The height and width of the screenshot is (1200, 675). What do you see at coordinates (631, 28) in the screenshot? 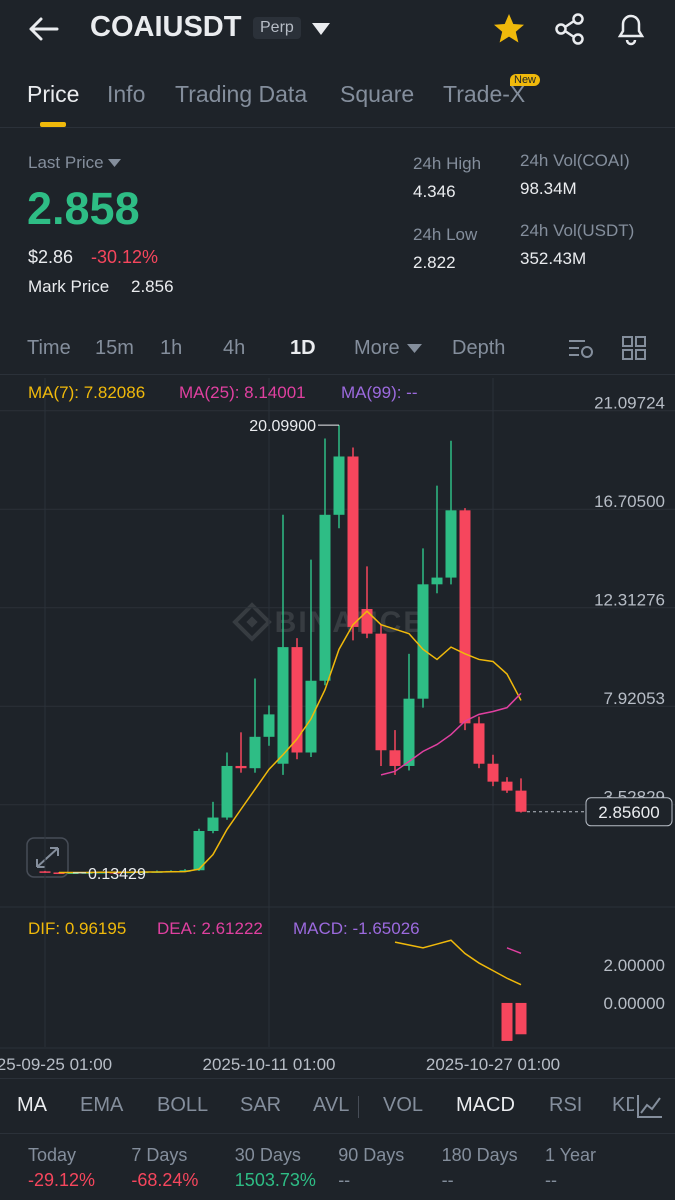
I see `notification-bell` at bounding box center [631, 28].